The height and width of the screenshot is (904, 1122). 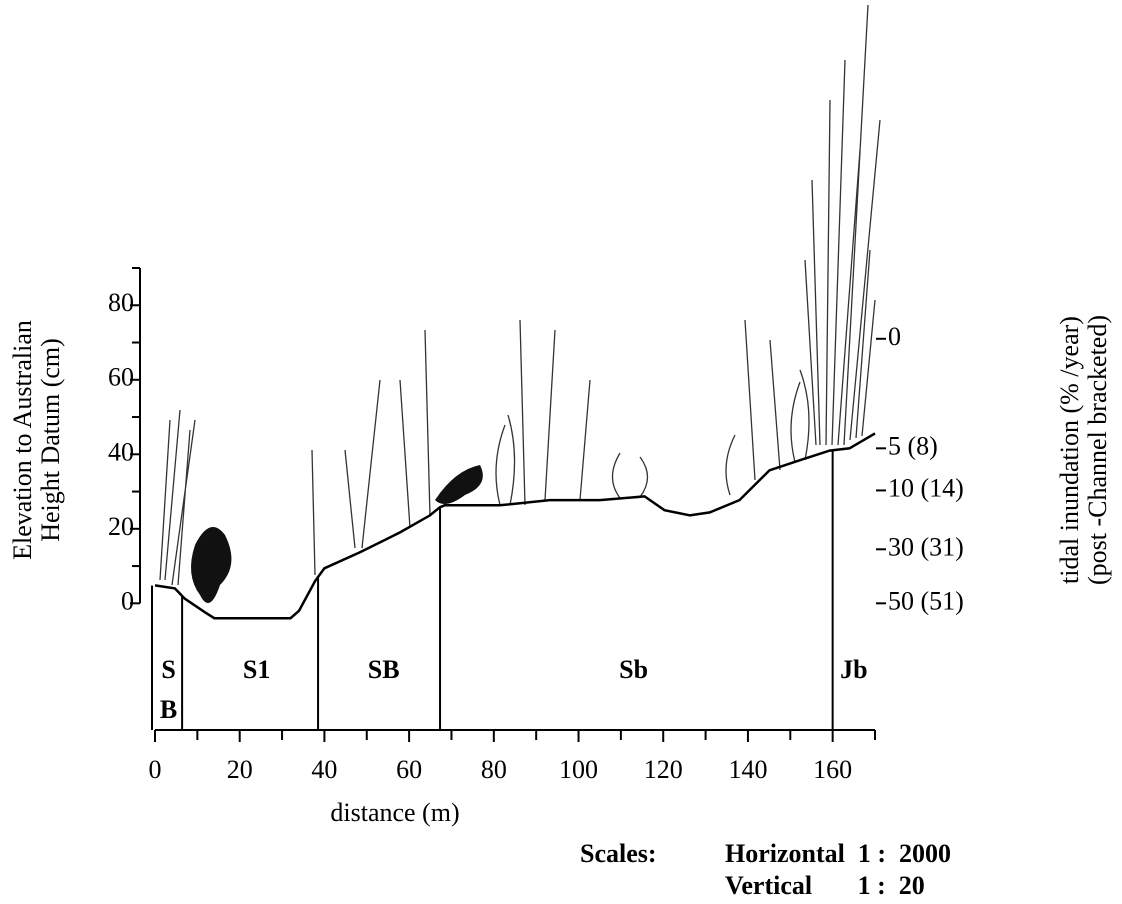 What do you see at coordinates (121, 377) in the screenshot?
I see `y-tick-label: 60` at bounding box center [121, 377].